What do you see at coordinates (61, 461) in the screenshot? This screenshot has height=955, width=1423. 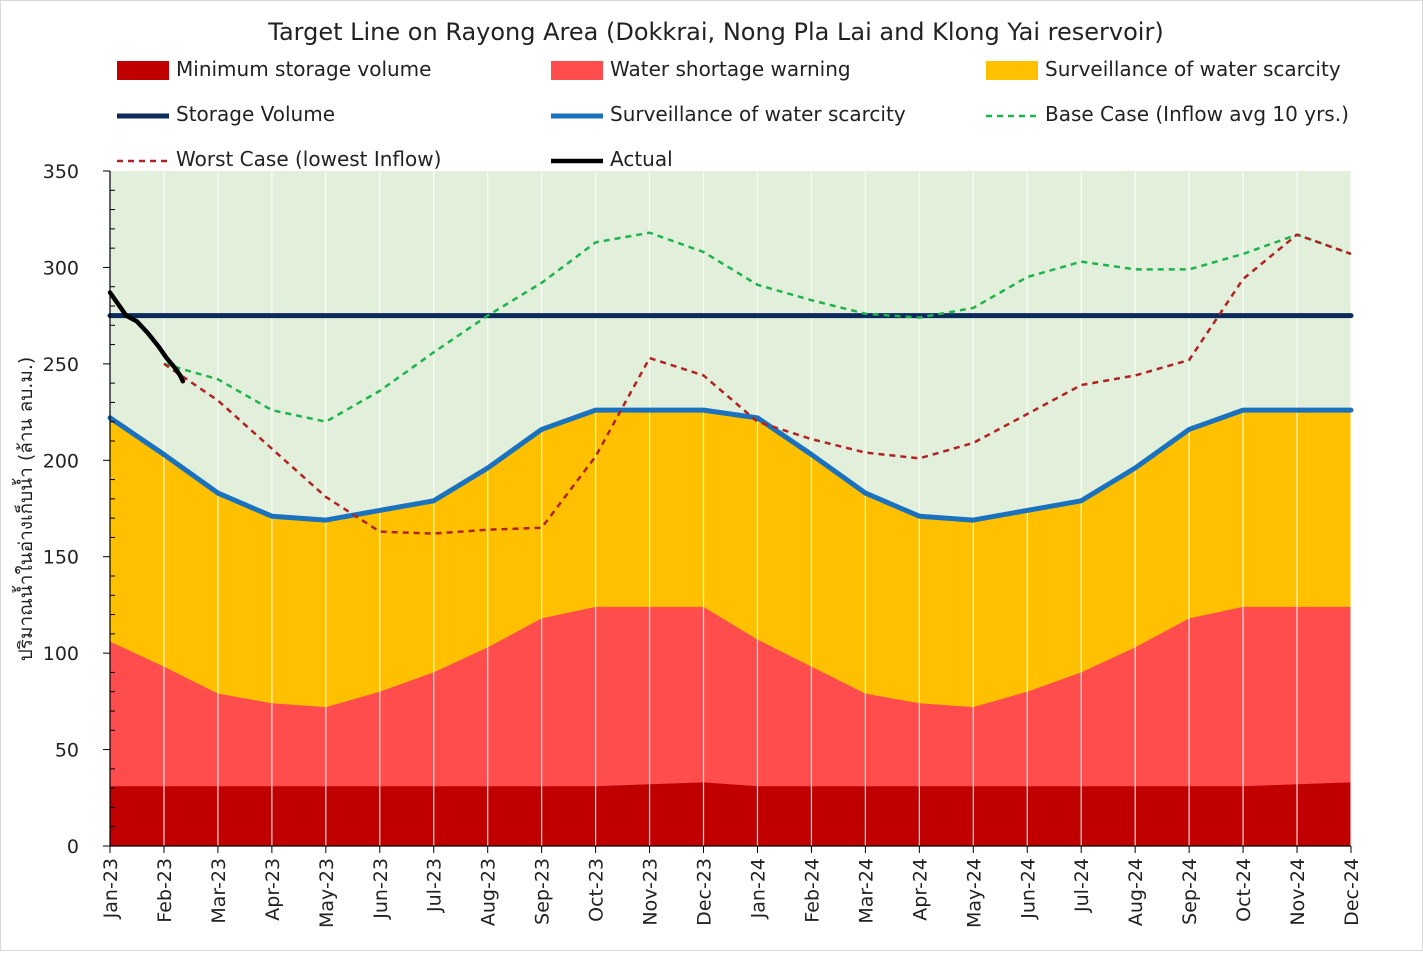 I see `y-tick-label: 200` at bounding box center [61, 461].